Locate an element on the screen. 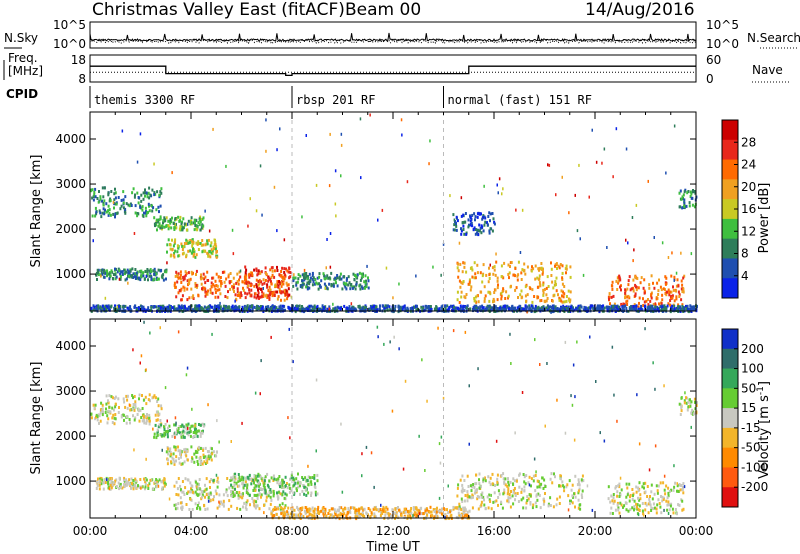 This screenshot has height=554, width=800. noise-ytick-right-bottom: 10^0 is located at coordinates (722, 44).